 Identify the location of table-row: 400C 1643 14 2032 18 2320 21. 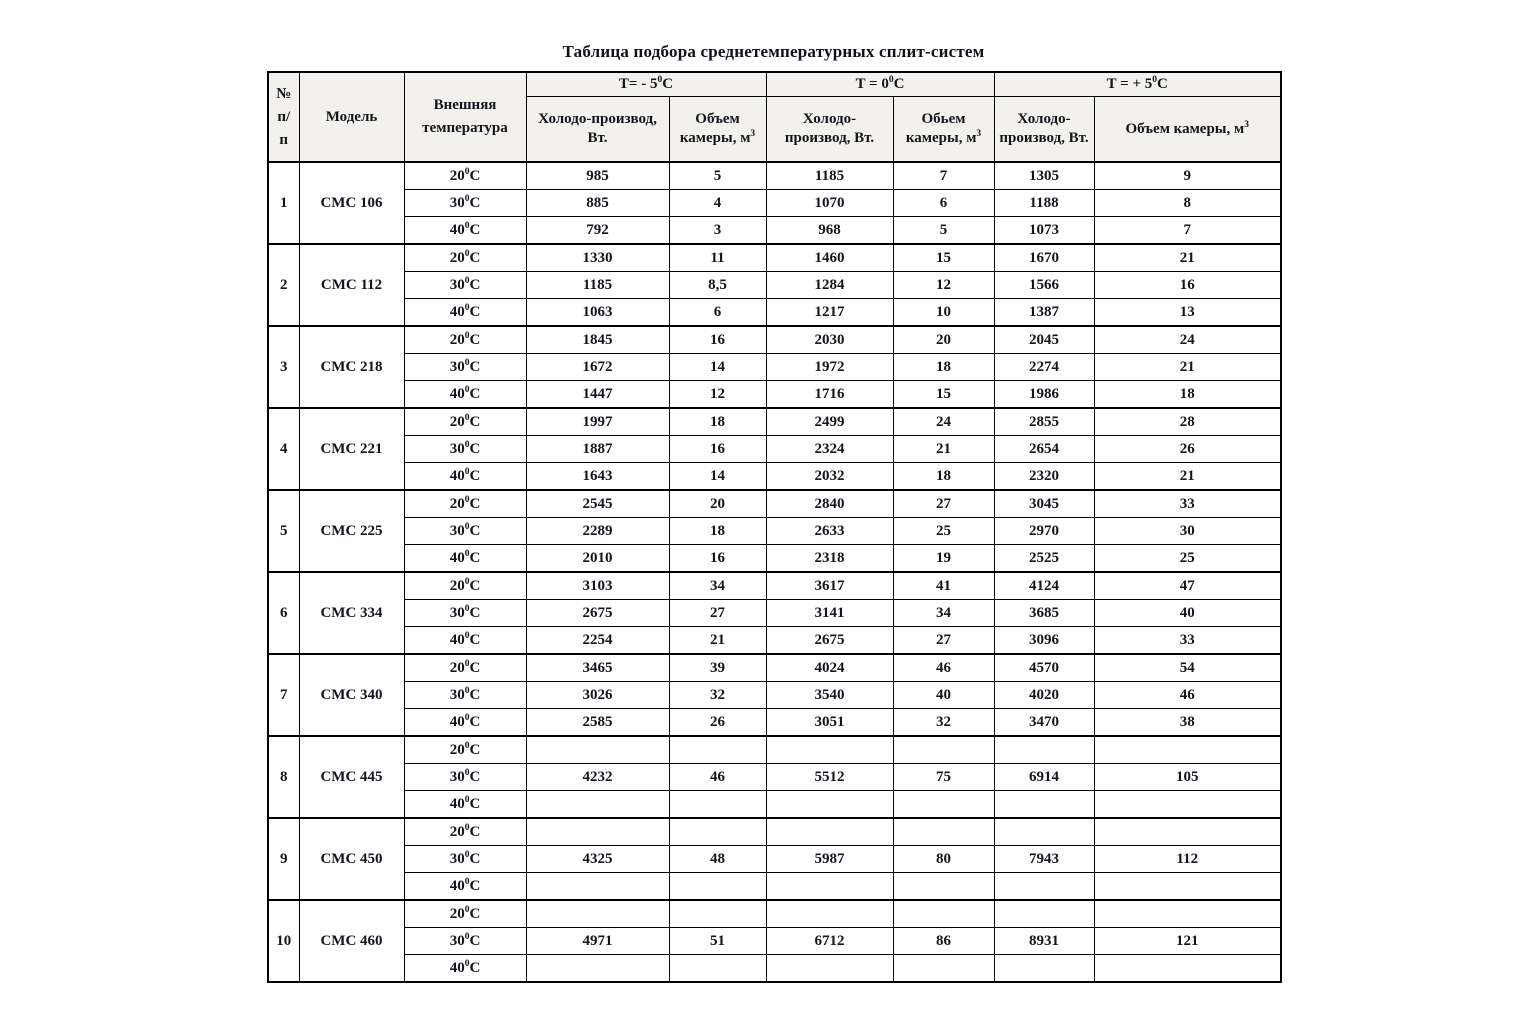
(775, 476).